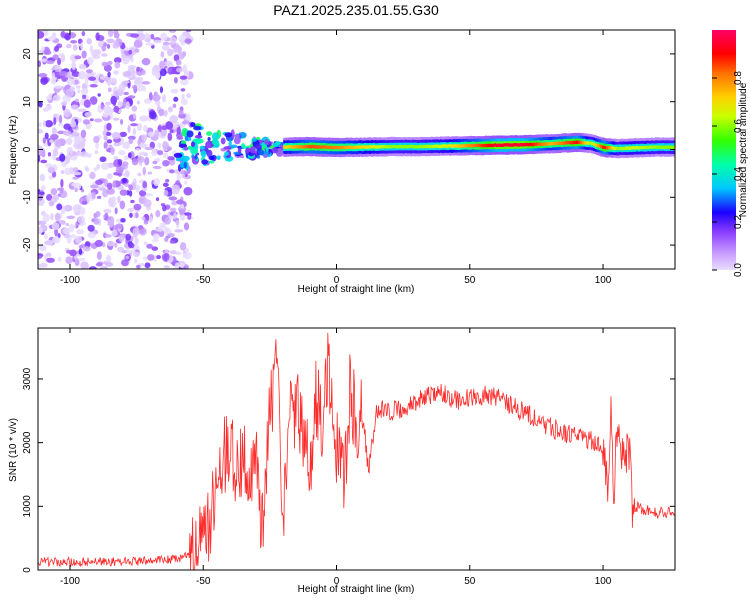 Image resolution: width=750 pixels, height=600 pixels. What do you see at coordinates (27, 570) in the screenshot?
I see `snr-y-tick-label: 0` at bounding box center [27, 570].